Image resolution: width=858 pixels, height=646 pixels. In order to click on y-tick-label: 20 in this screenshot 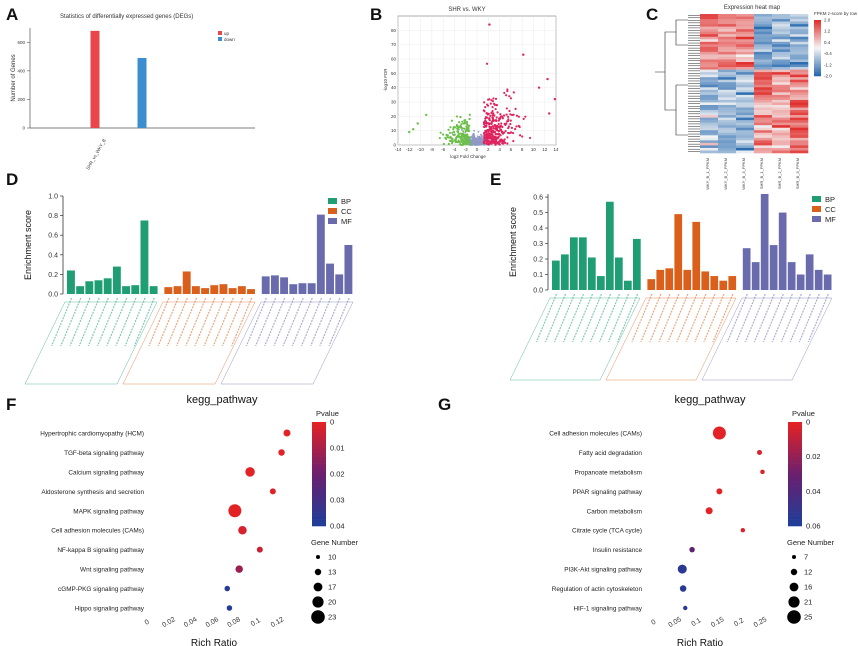, I will do `click(394, 116)`.